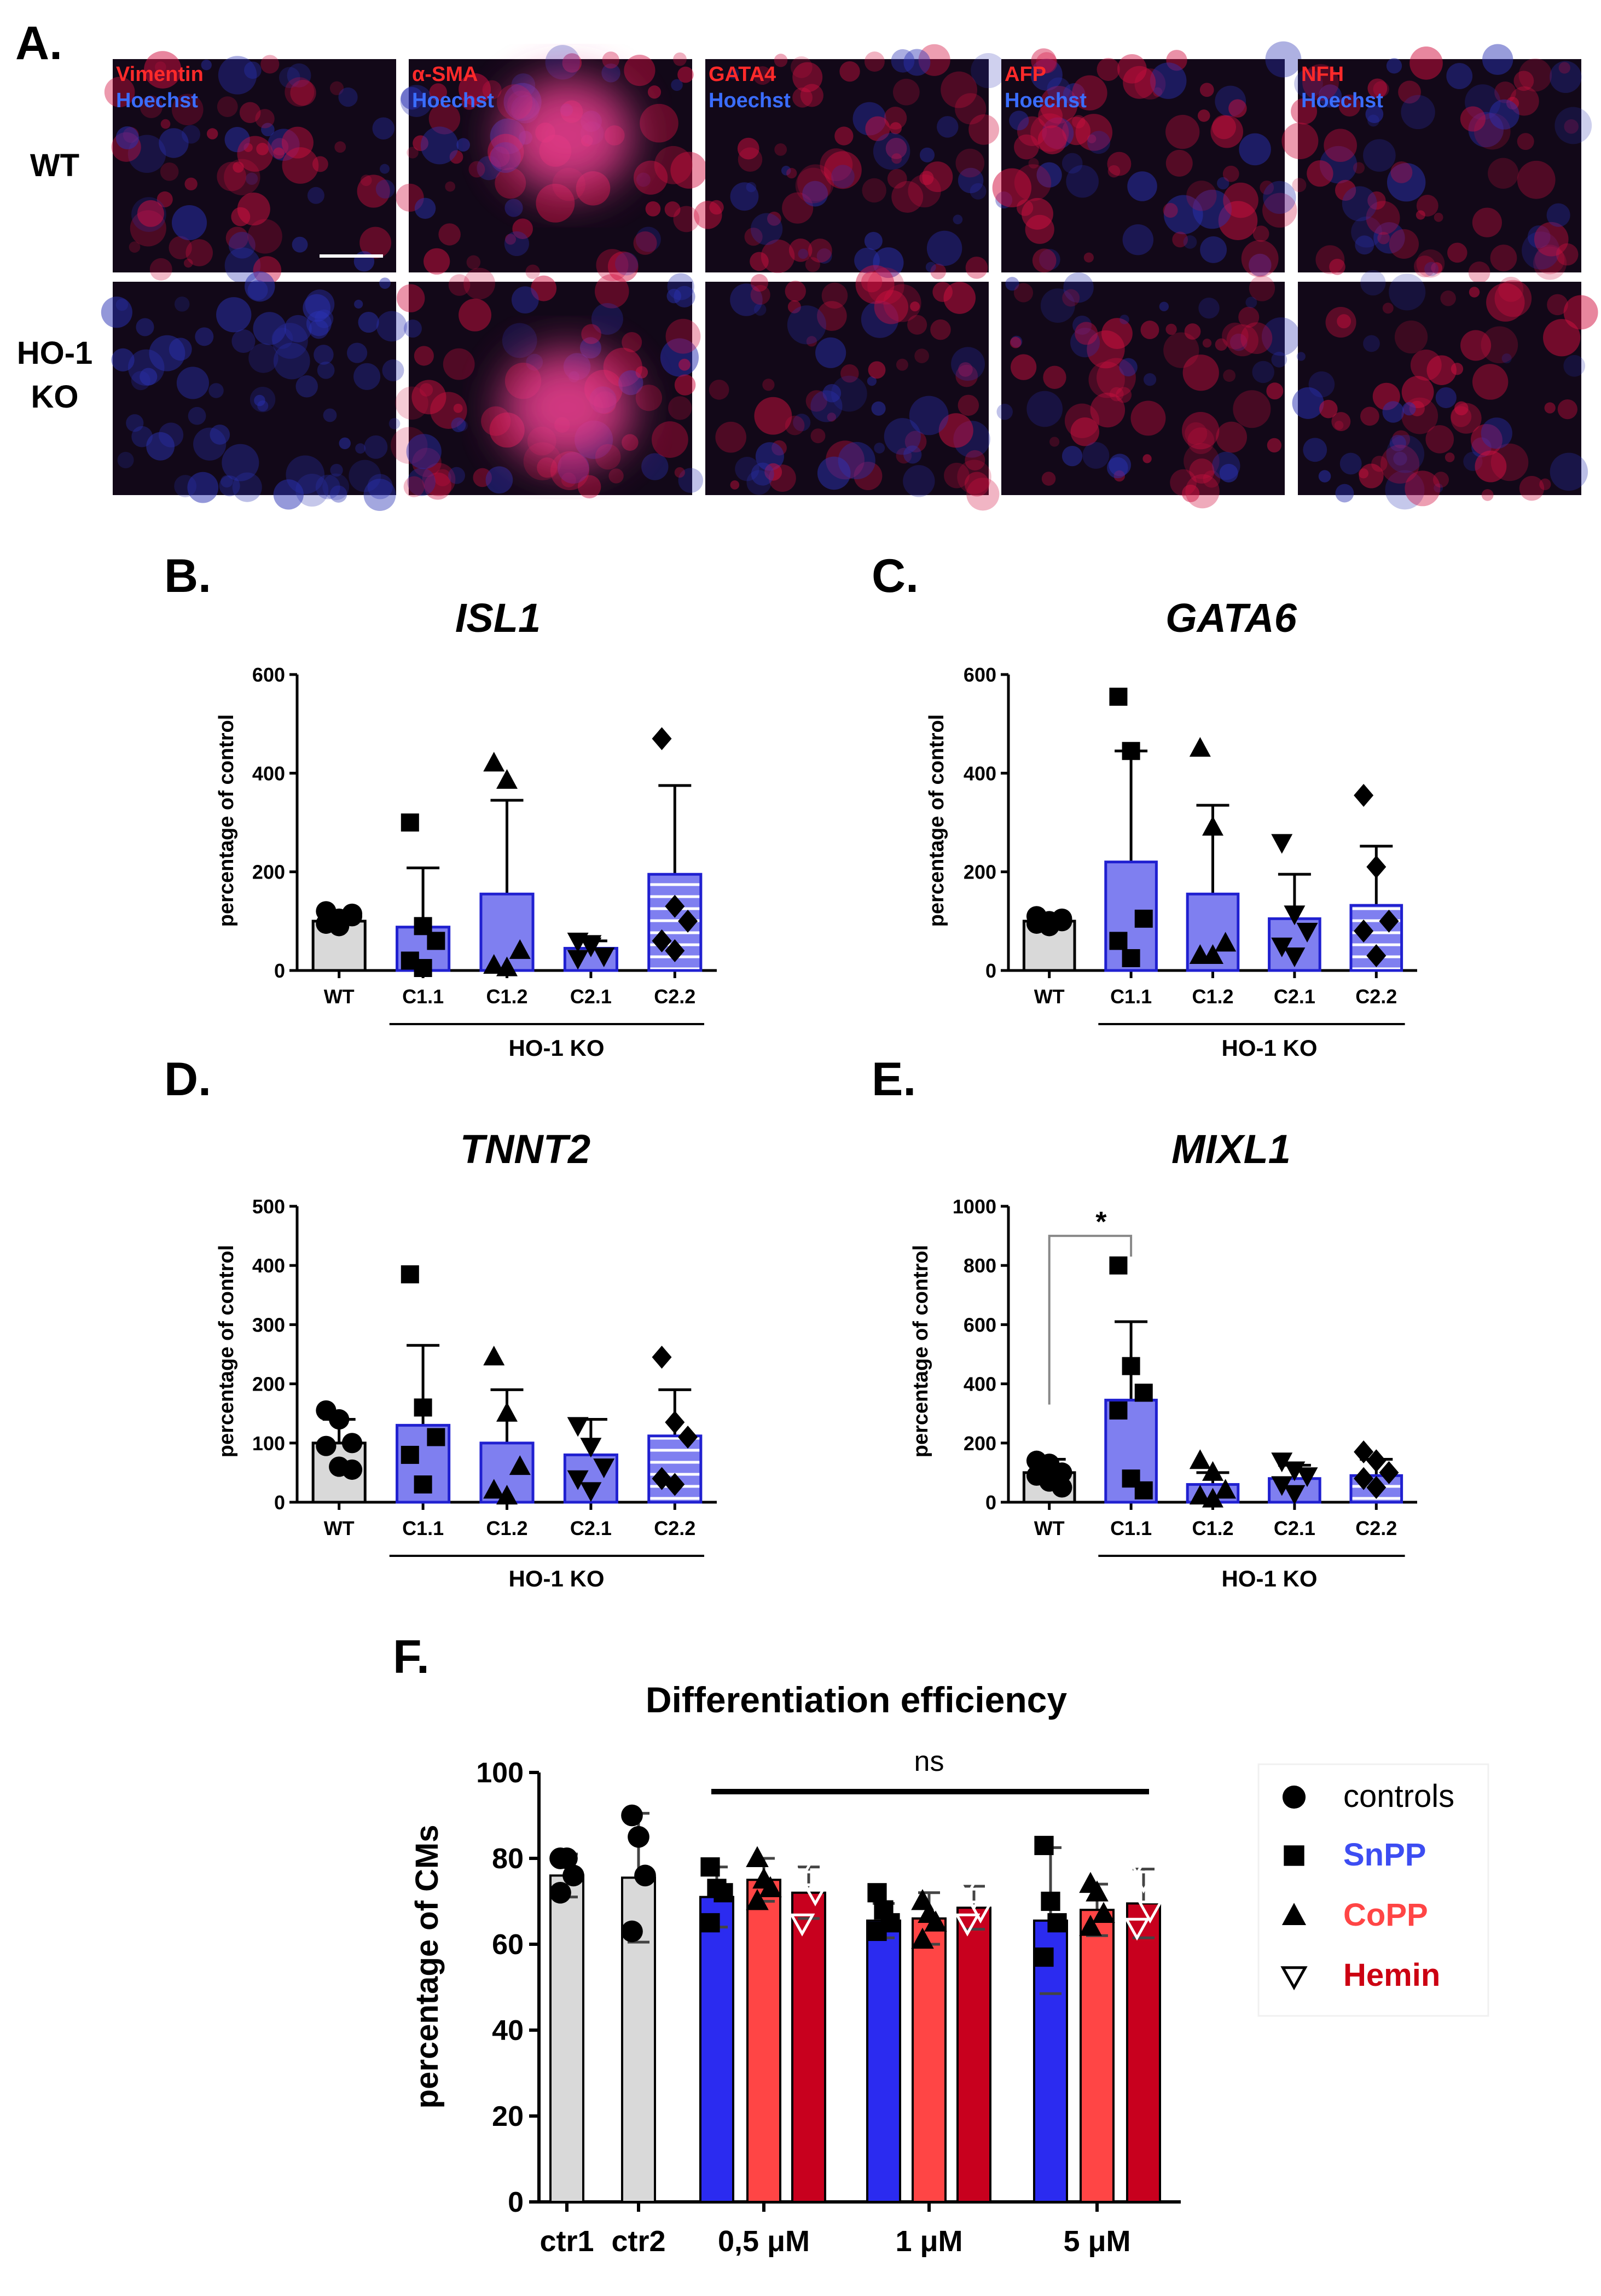 The height and width of the screenshot is (2296, 1601). Describe the element at coordinates (1231, 1149) in the screenshot. I see `chart-title: MIXL1` at that location.